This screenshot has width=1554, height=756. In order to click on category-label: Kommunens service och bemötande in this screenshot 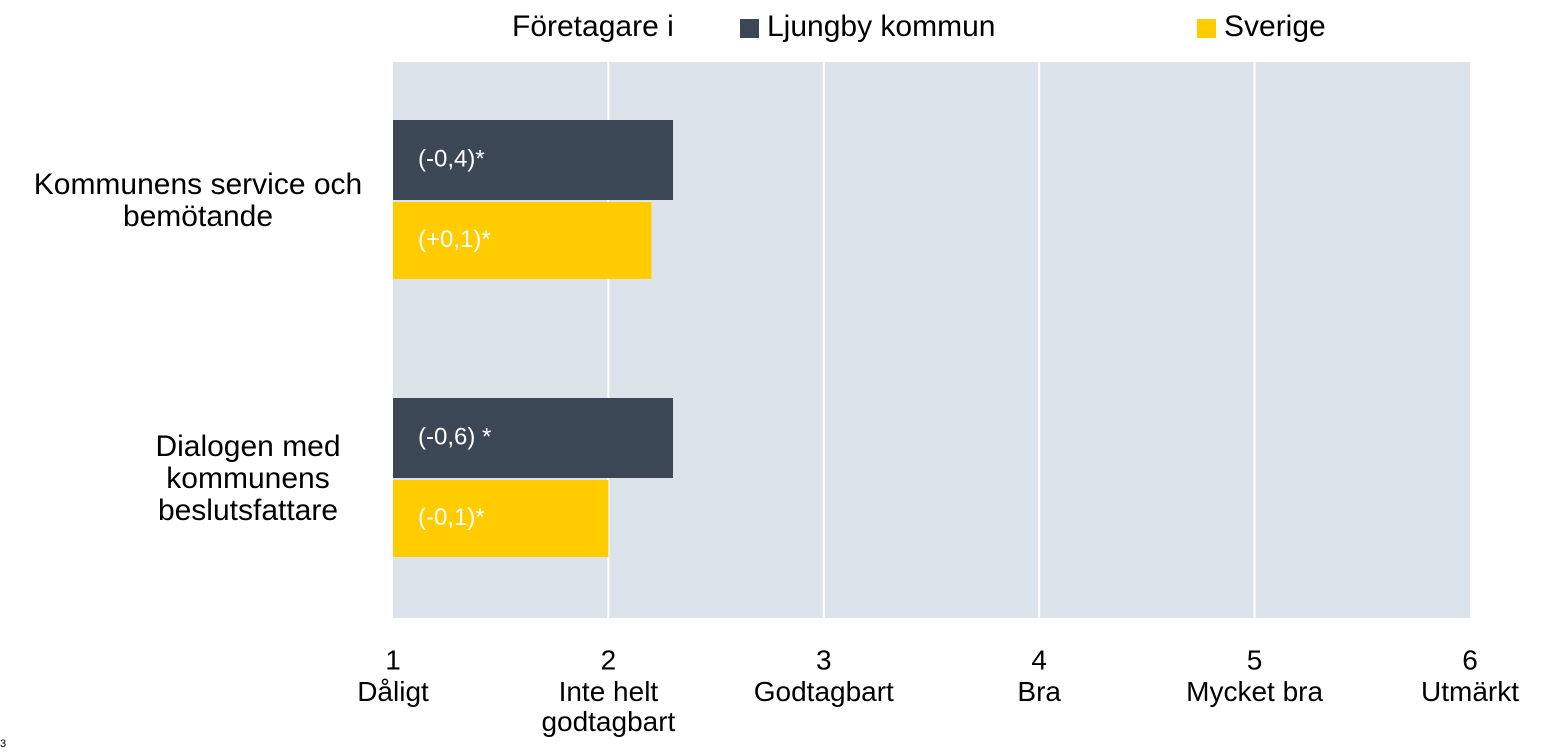, I will do `click(198, 200)`.